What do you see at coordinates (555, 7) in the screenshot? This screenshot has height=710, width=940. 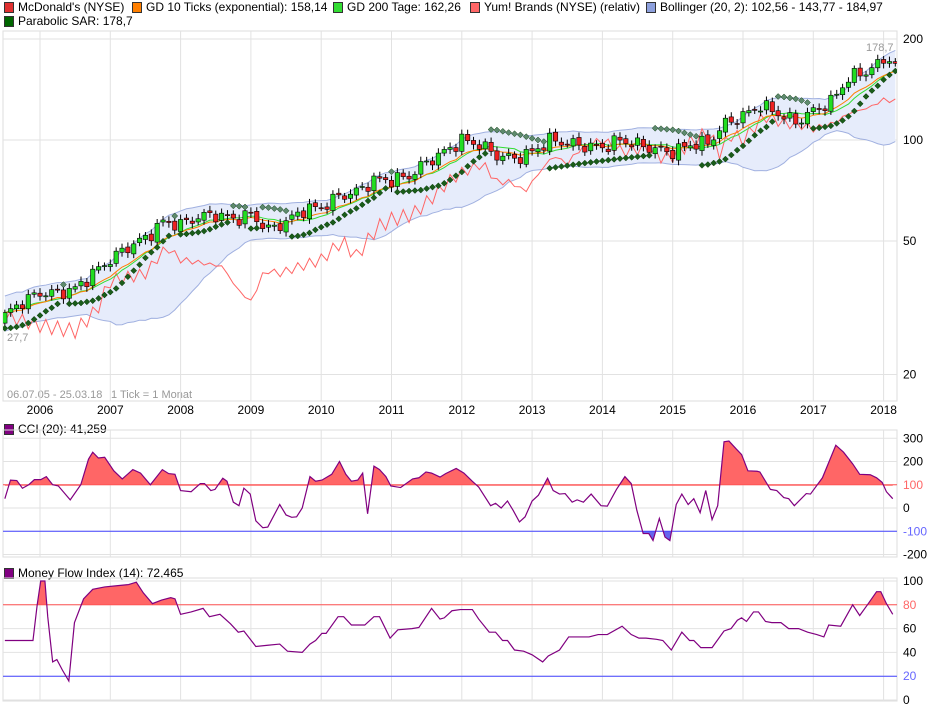 I see `legend-yum: Yum! Brands (NYSE) (relativ)` at bounding box center [555, 7].